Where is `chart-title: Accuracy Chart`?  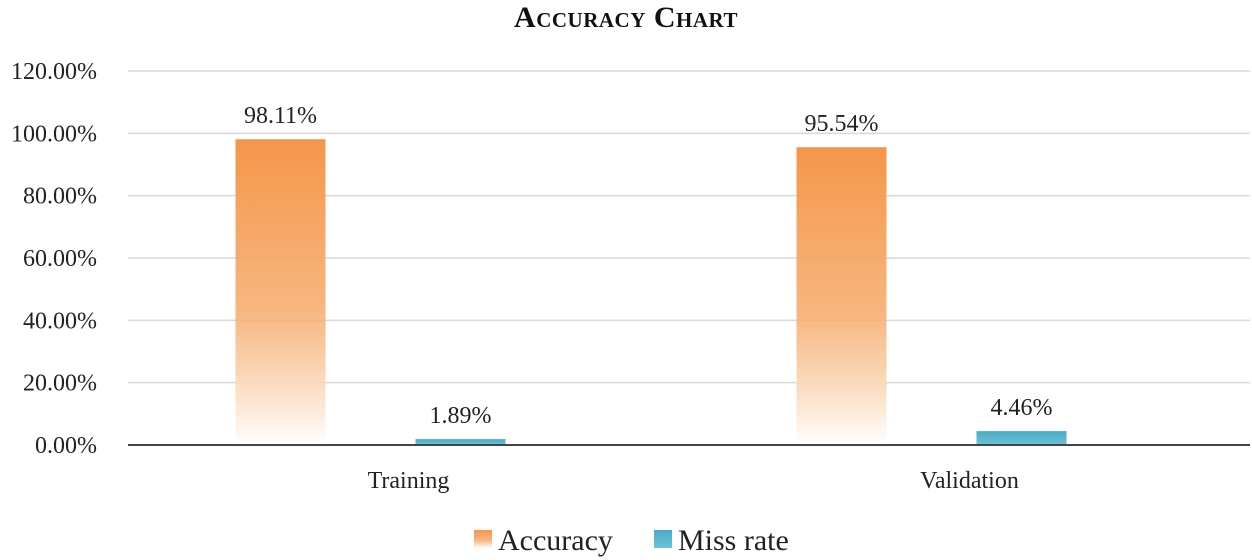 chart-title: Accuracy Chart is located at coordinates (626, 17).